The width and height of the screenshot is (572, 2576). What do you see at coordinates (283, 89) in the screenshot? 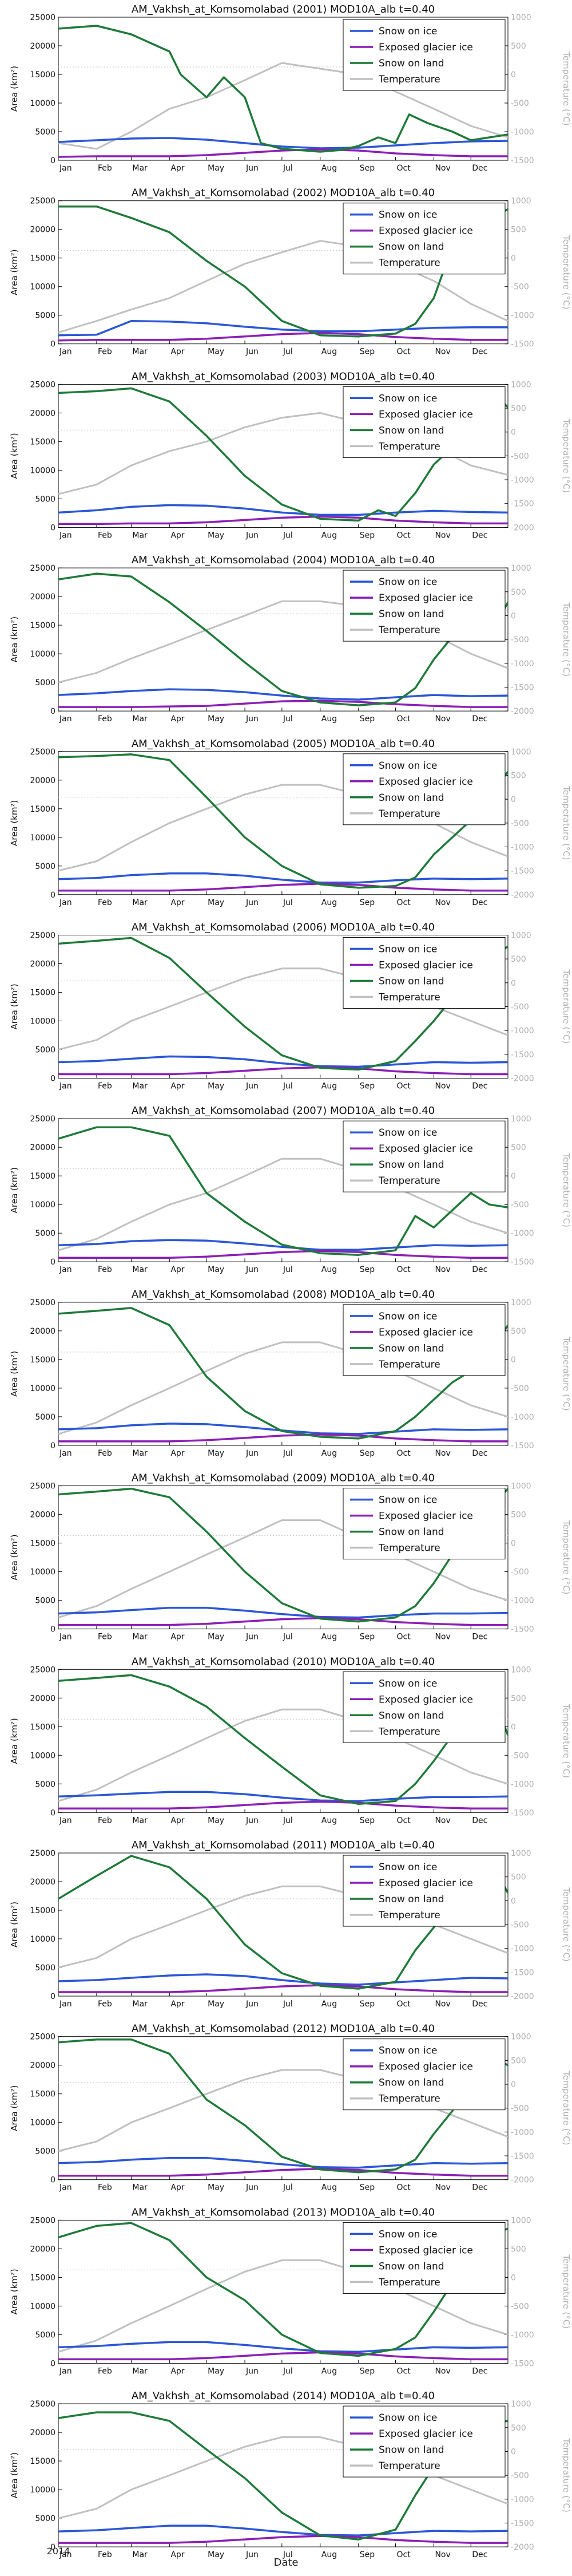
I see `series-line-snow-on-land` at bounding box center [283, 89].